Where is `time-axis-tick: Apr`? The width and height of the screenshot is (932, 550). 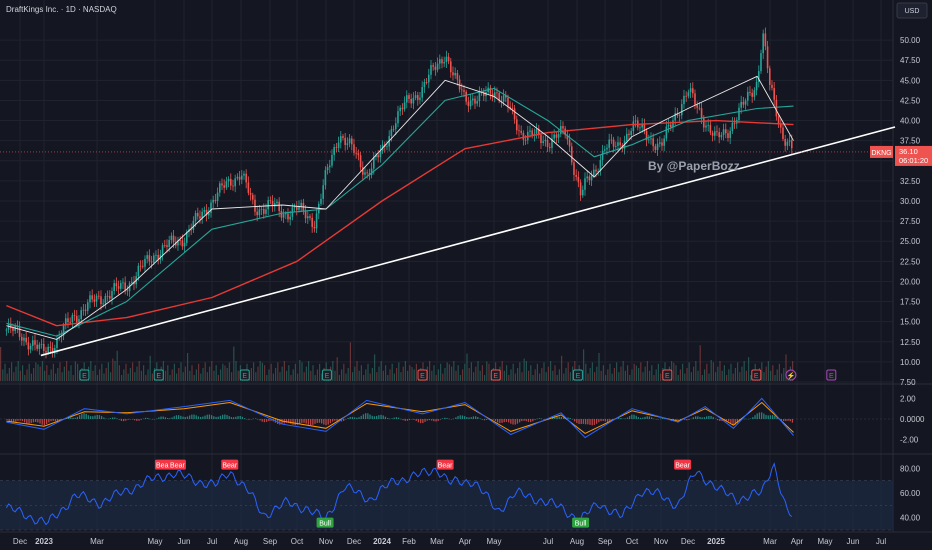 time-axis-tick: Apr is located at coordinates (465, 541).